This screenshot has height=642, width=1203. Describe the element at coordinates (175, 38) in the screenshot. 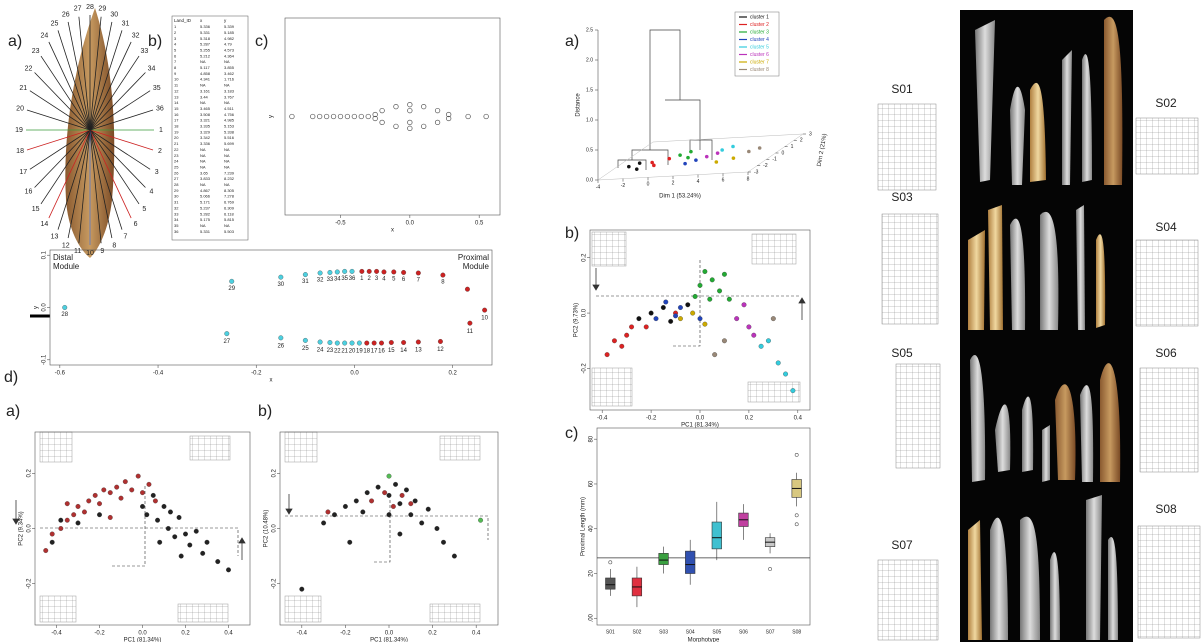

I see `table-cell: 3` at that location.